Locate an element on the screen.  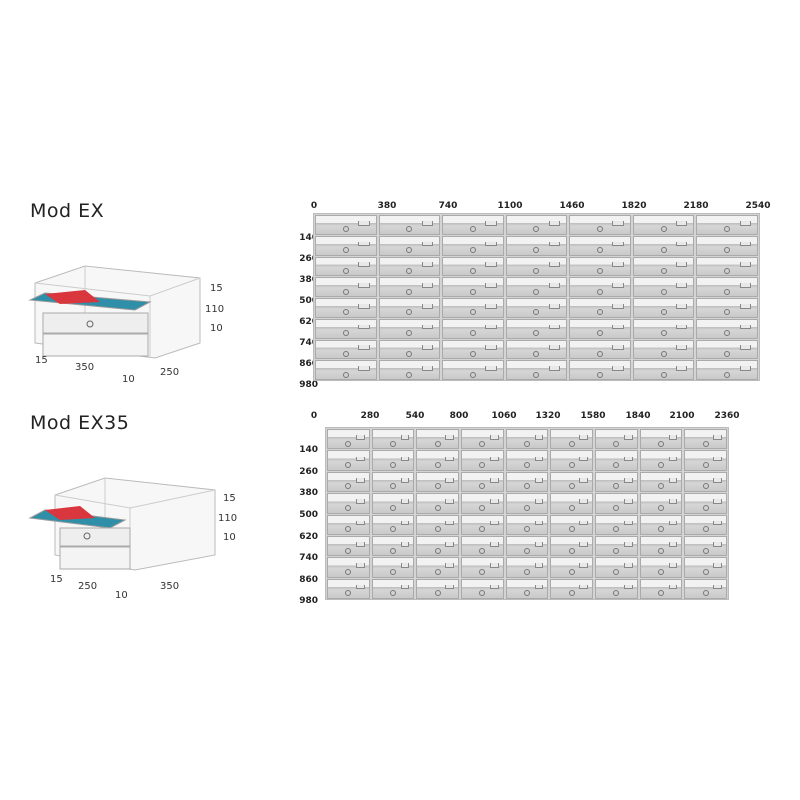
model-ex-title: Mod EX is located at coordinates (67, 211).